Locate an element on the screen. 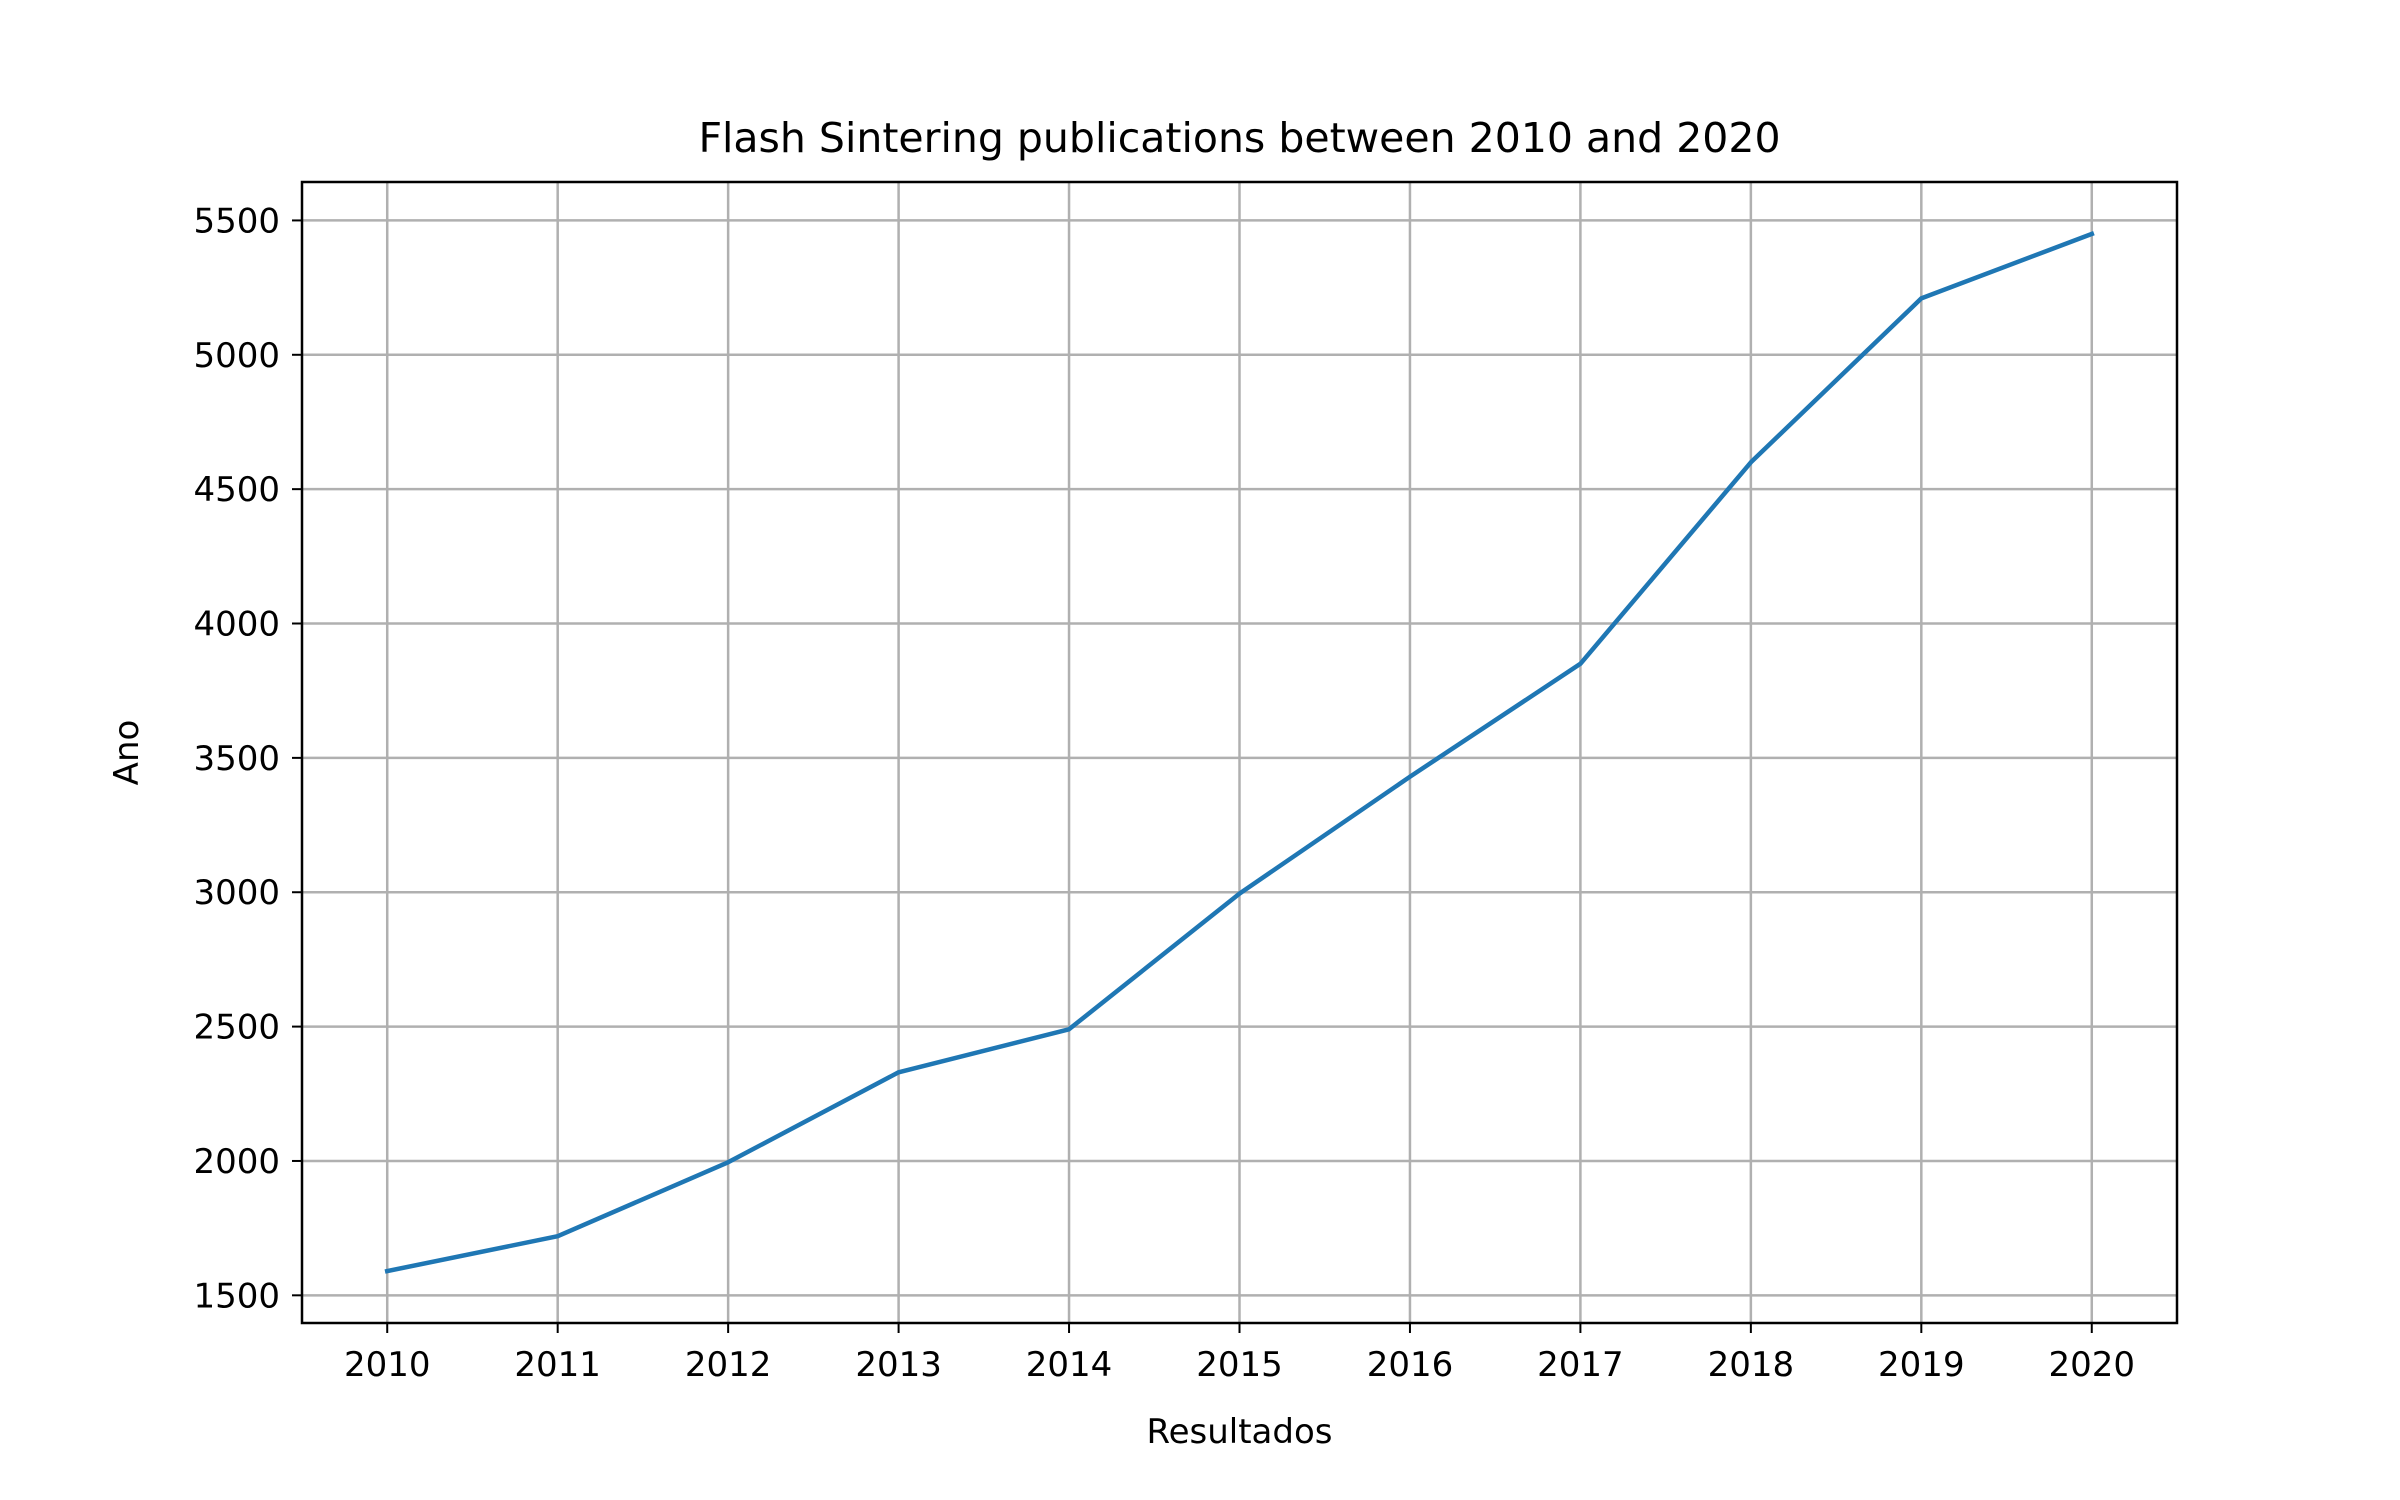 This screenshot has height=1500, width=2400. y-tick-label: 3000 is located at coordinates (236, 893).